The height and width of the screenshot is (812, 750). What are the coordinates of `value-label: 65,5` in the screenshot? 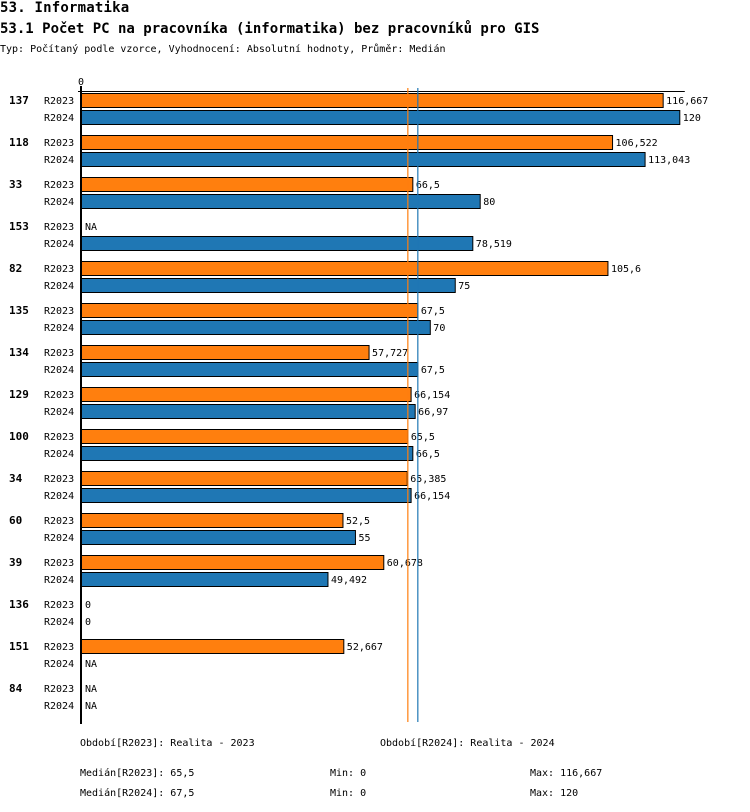 It's located at (423, 437).